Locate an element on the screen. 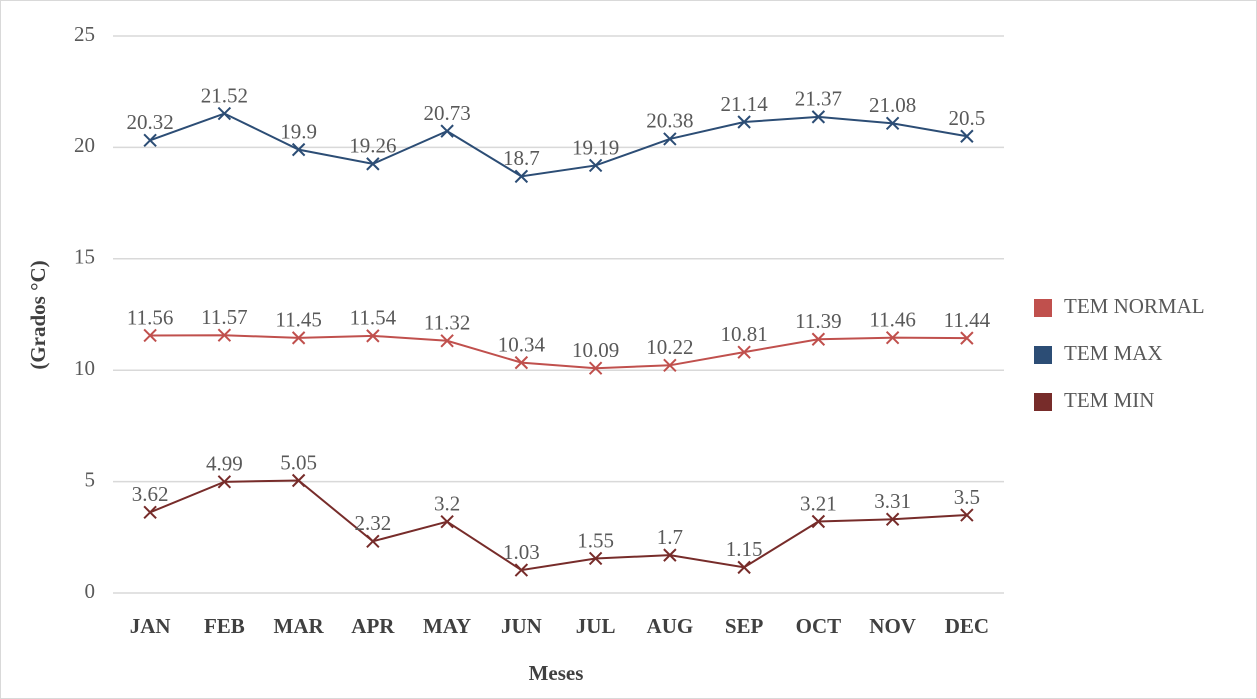 This screenshot has width=1257, height=699. data-label: 21.14 is located at coordinates (745, 104).